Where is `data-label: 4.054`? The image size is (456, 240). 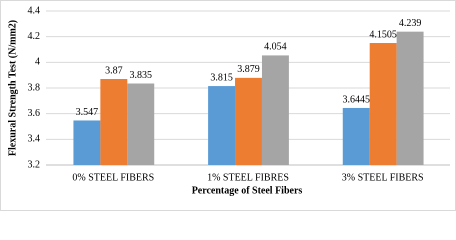
data-label: 4.054 is located at coordinates (275, 47).